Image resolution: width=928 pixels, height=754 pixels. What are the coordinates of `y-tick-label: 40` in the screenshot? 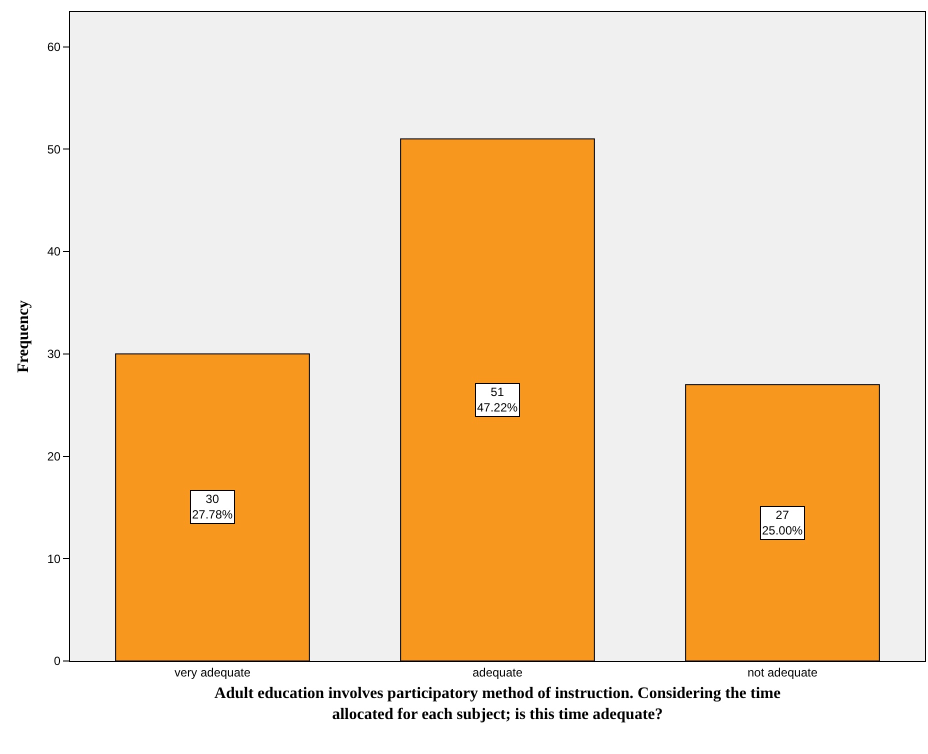 It's located at (54, 251).